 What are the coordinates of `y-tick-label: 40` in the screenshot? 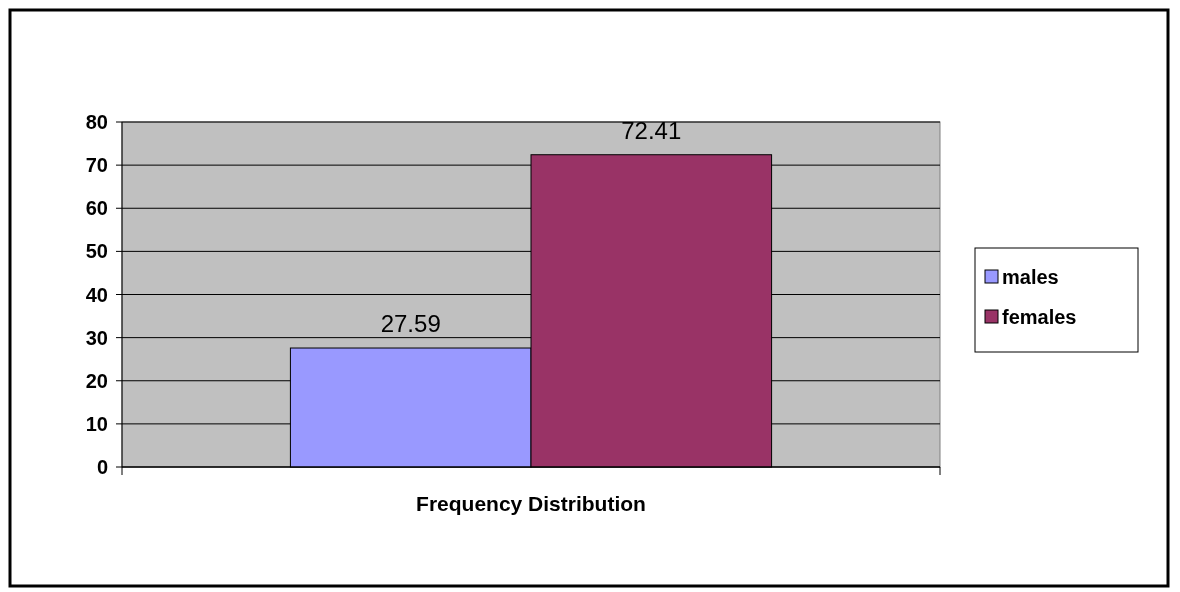 It's located at (96, 294).